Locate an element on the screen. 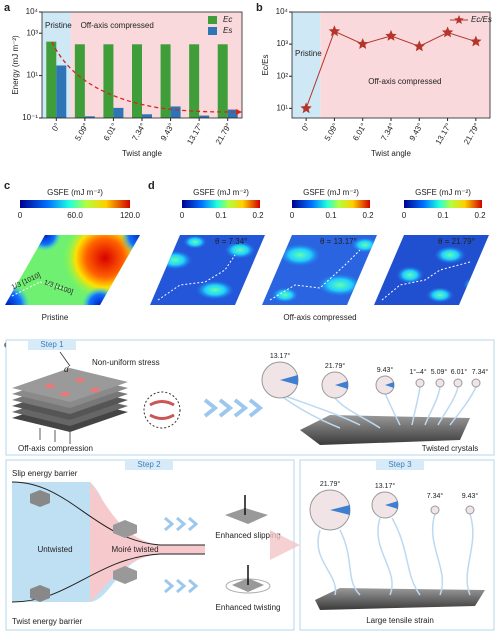  panel-letter: c is located at coordinates (7, 186).